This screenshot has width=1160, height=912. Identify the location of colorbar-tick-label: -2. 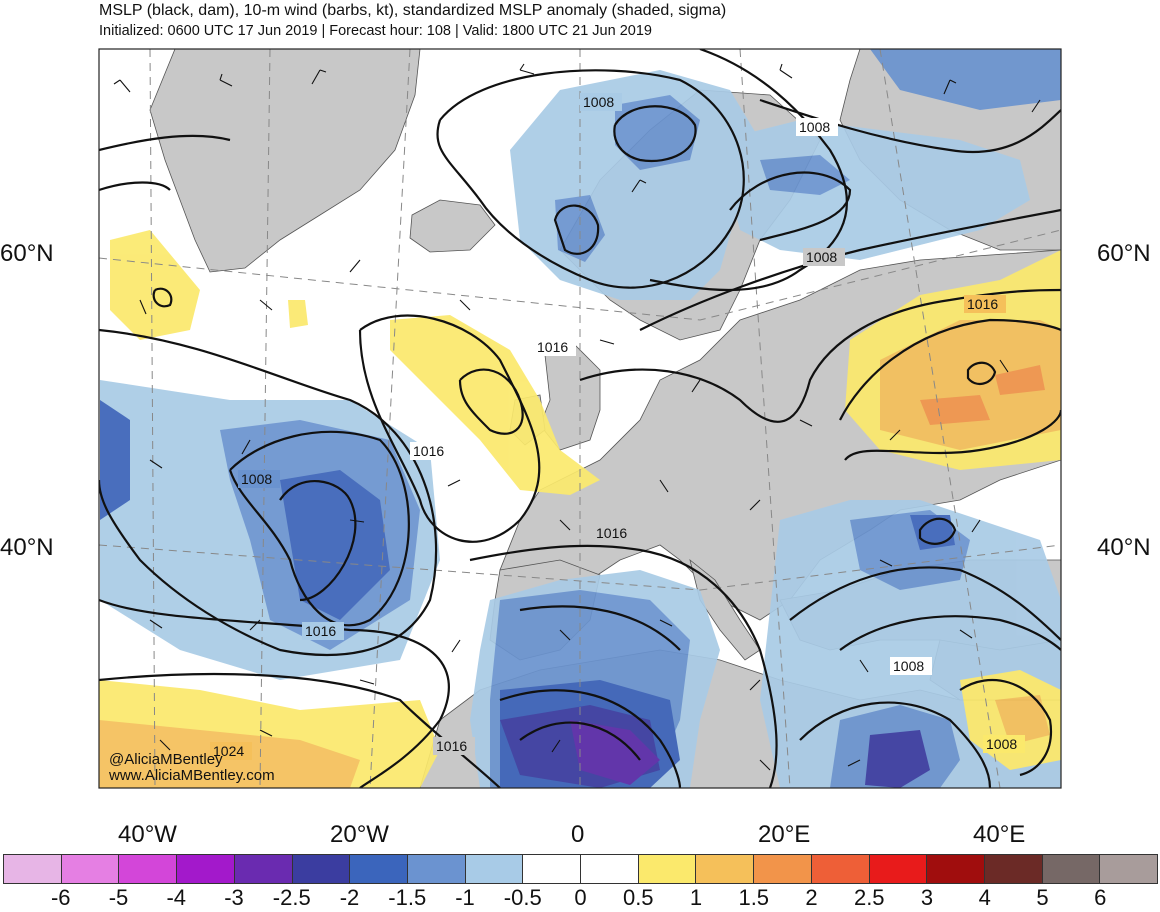
(349, 897).